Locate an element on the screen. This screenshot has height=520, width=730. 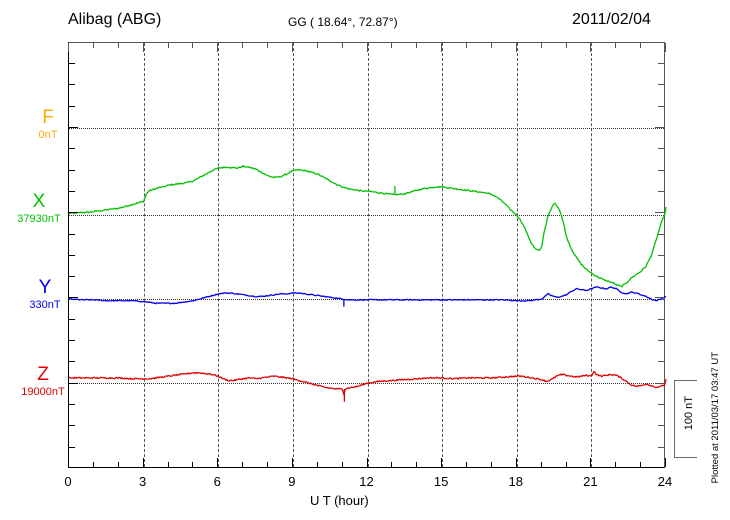
scale-bar is located at coordinates (685, 419).